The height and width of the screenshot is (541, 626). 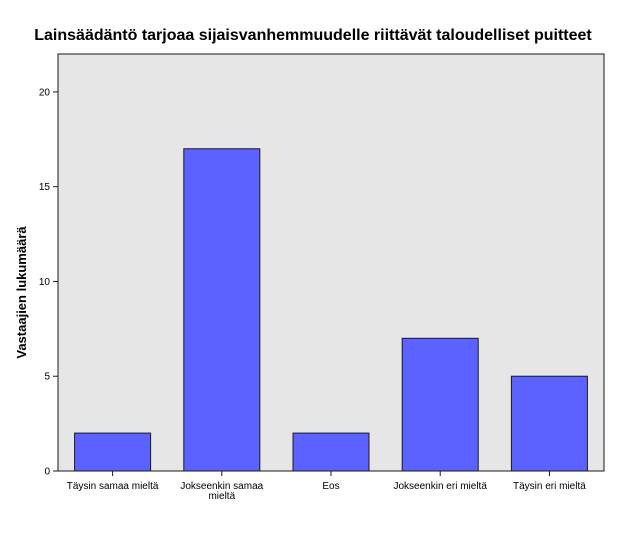 What do you see at coordinates (45, 187) in the screenshot?
I see `y-tick-label: 15` at bounding box center [45, 187].